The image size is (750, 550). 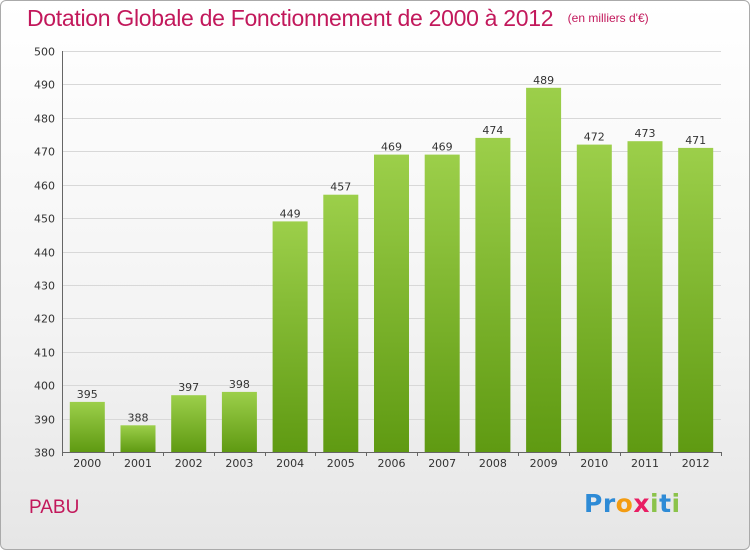 What do you see at coordinates (392, 463) in the screenshot?
I see `x-tick-label: 2006` at bounding box center [392, 463].